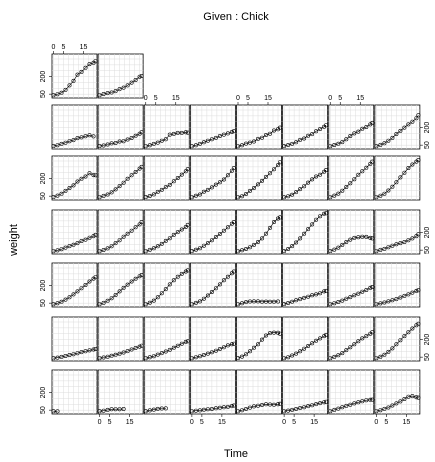 The width and height of the screenshot is (435, 462). Describe the element at coordinates (43, 410) in the screenshot. I see `y-tick-label: 50` at that location.